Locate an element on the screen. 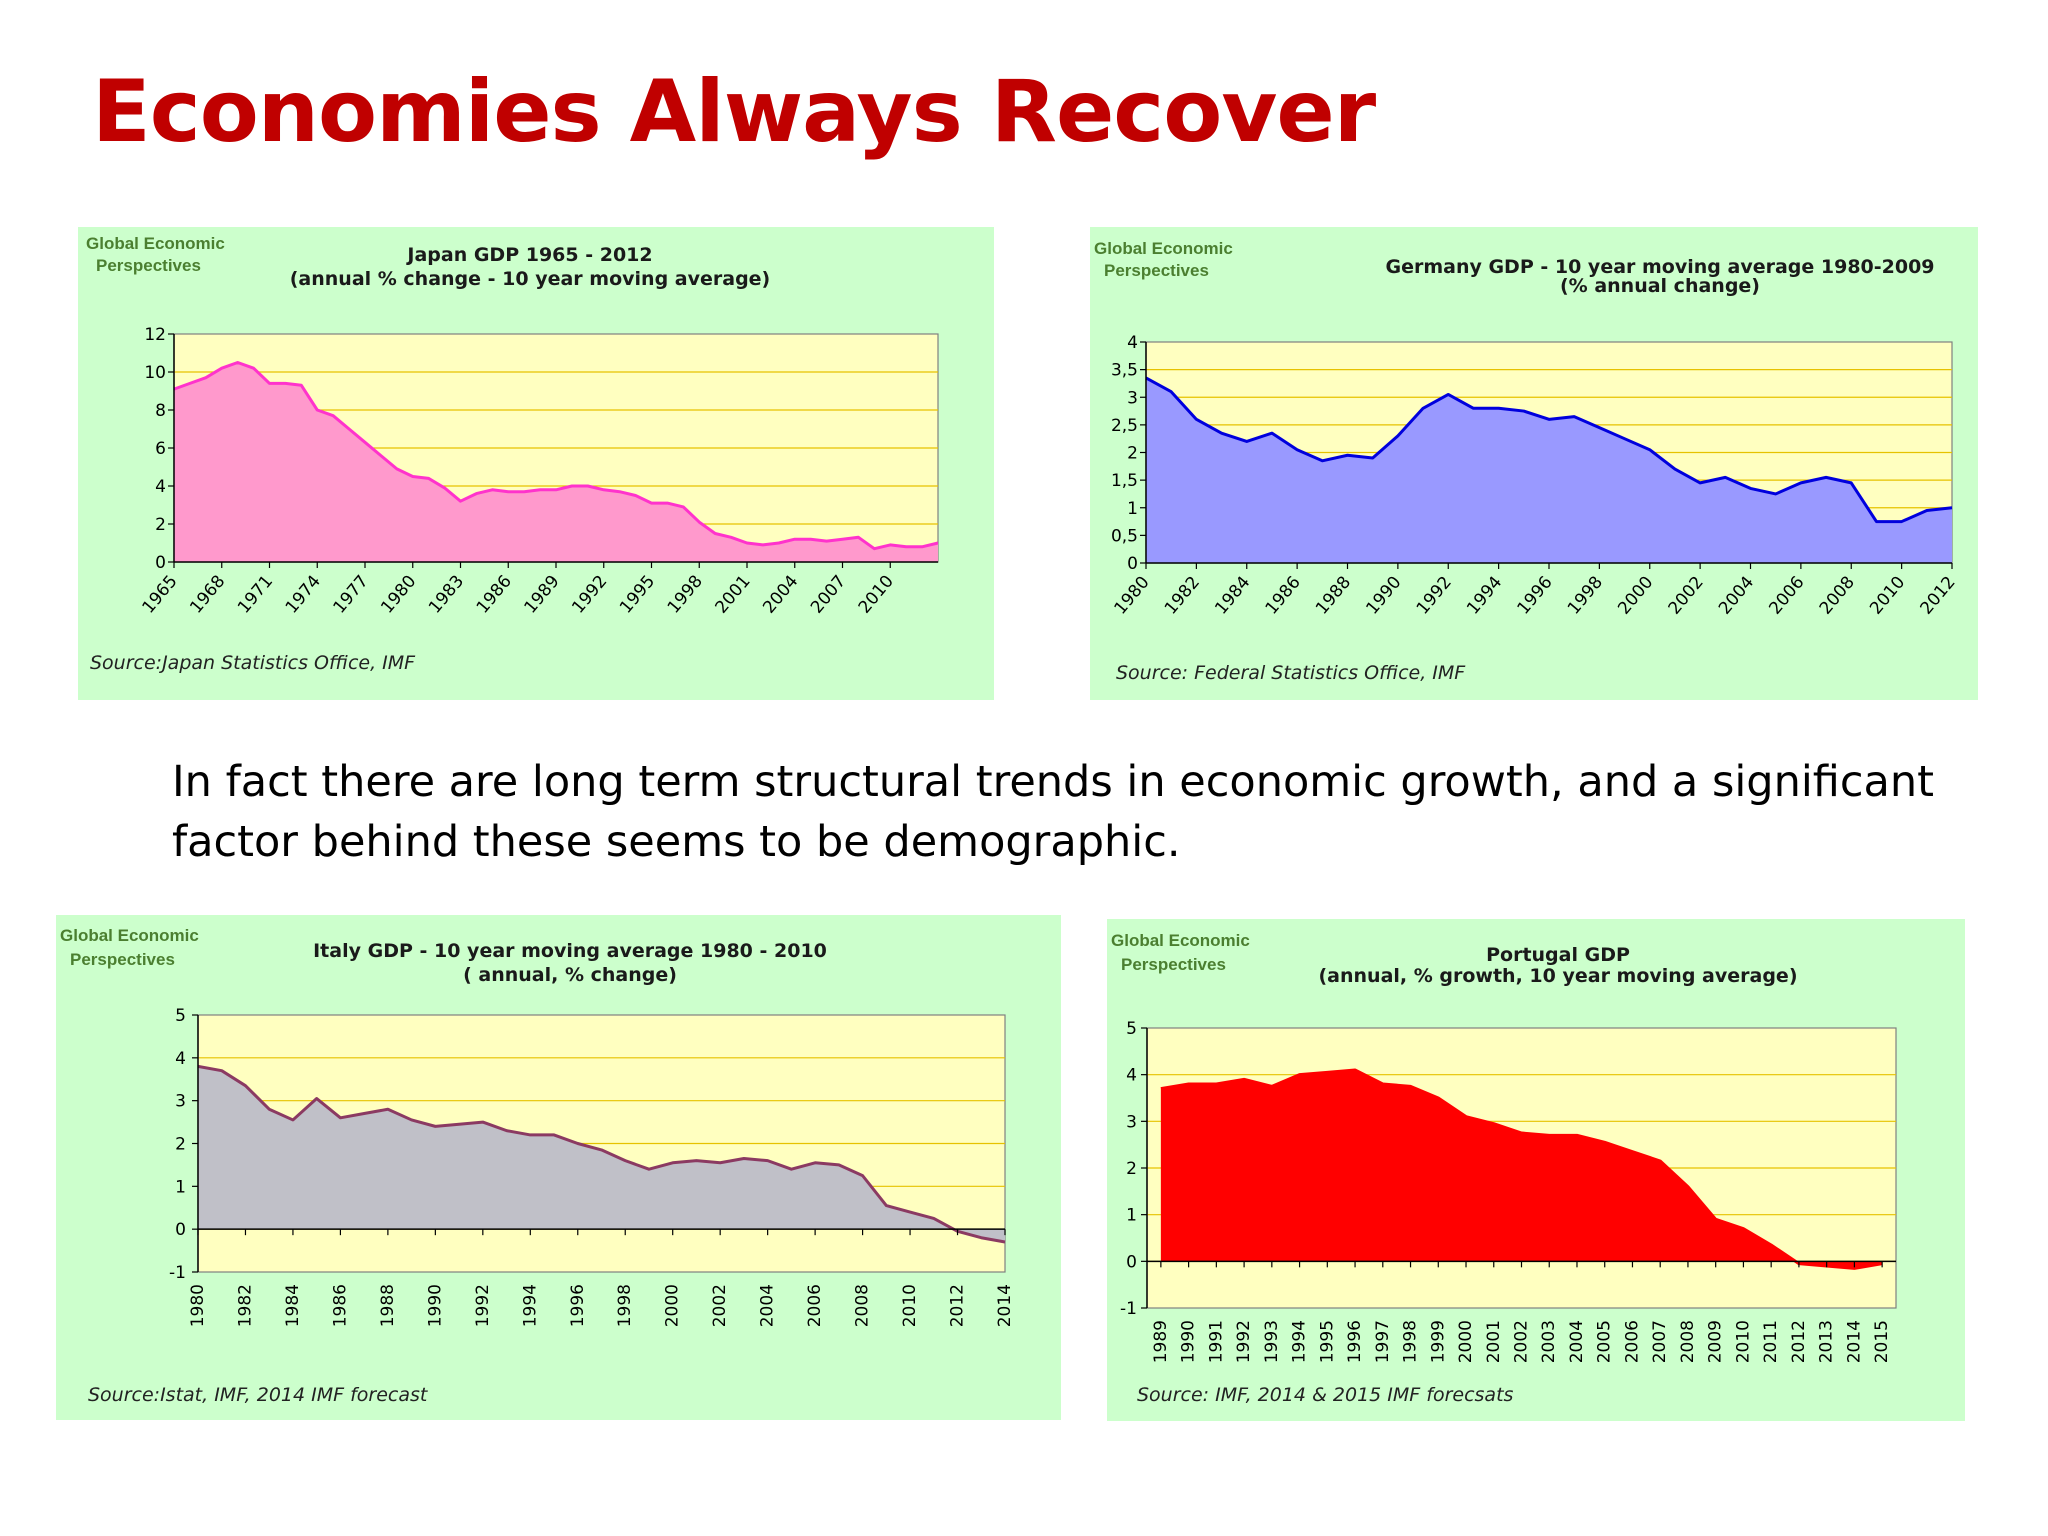 Image resolution: width=2048 pixels, height=1536 pixels. x-tick-label: 2015 is located at coordinates (1882, 1341).